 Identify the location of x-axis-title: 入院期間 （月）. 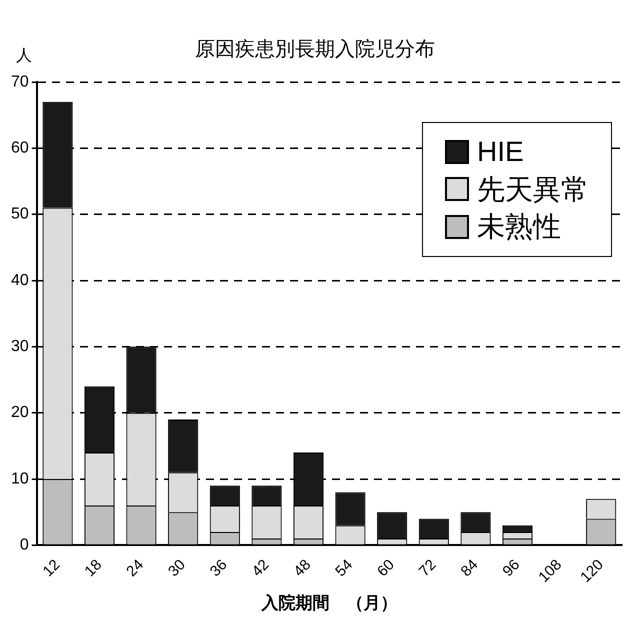
(329, 602).